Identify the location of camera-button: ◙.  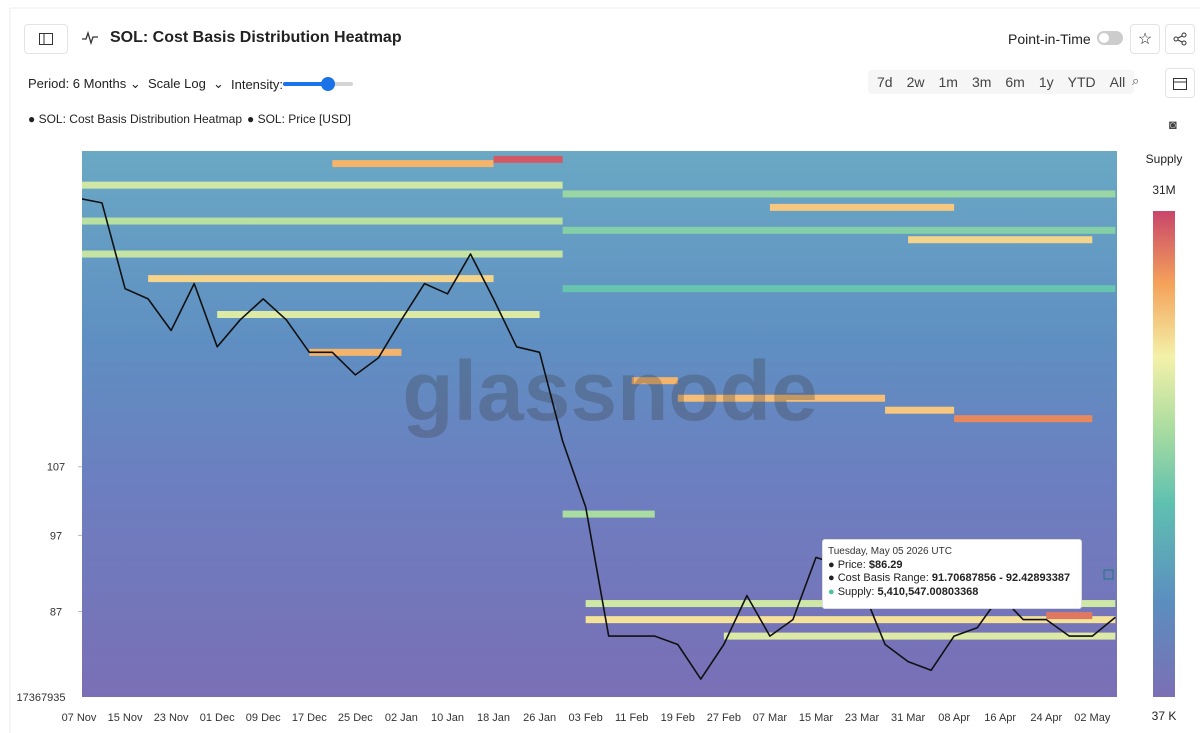
(1173, 124).